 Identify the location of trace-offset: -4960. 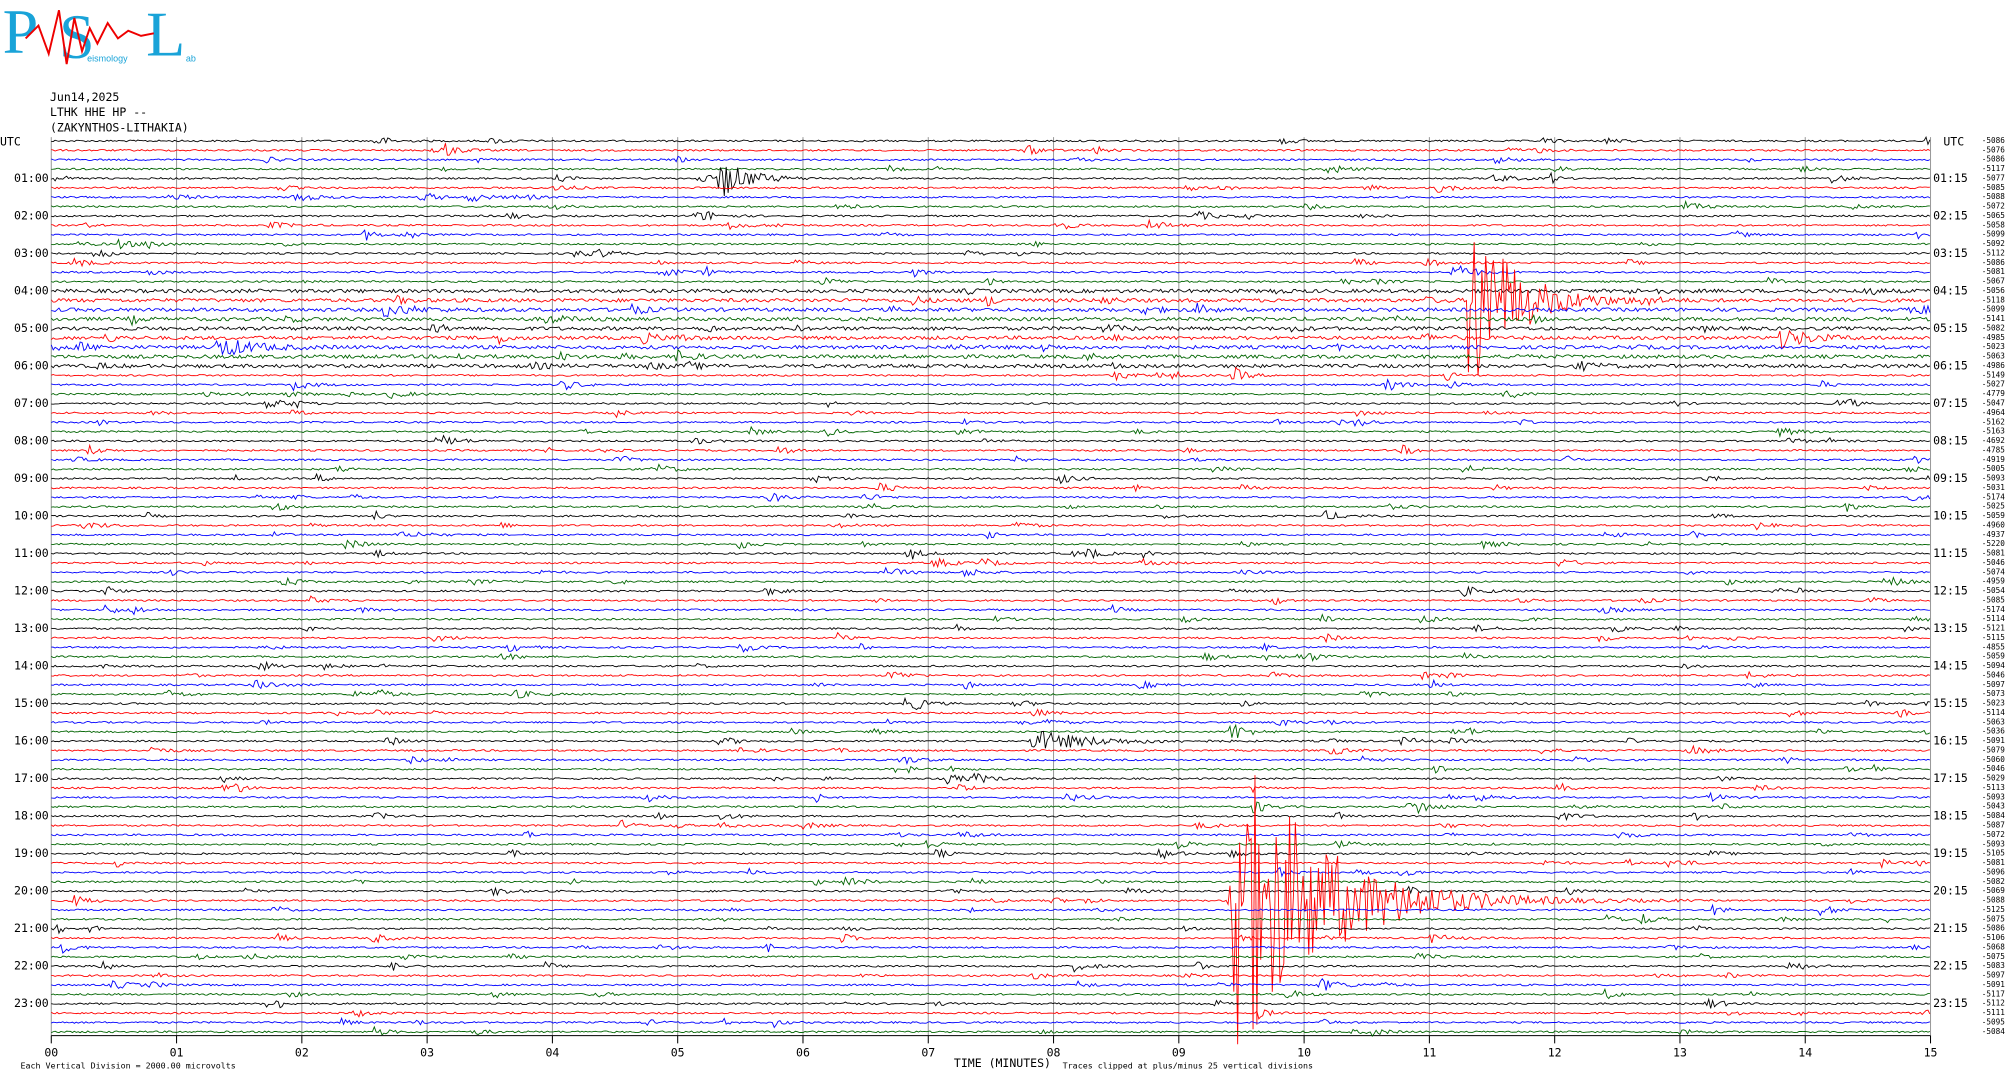
(1993, 524).